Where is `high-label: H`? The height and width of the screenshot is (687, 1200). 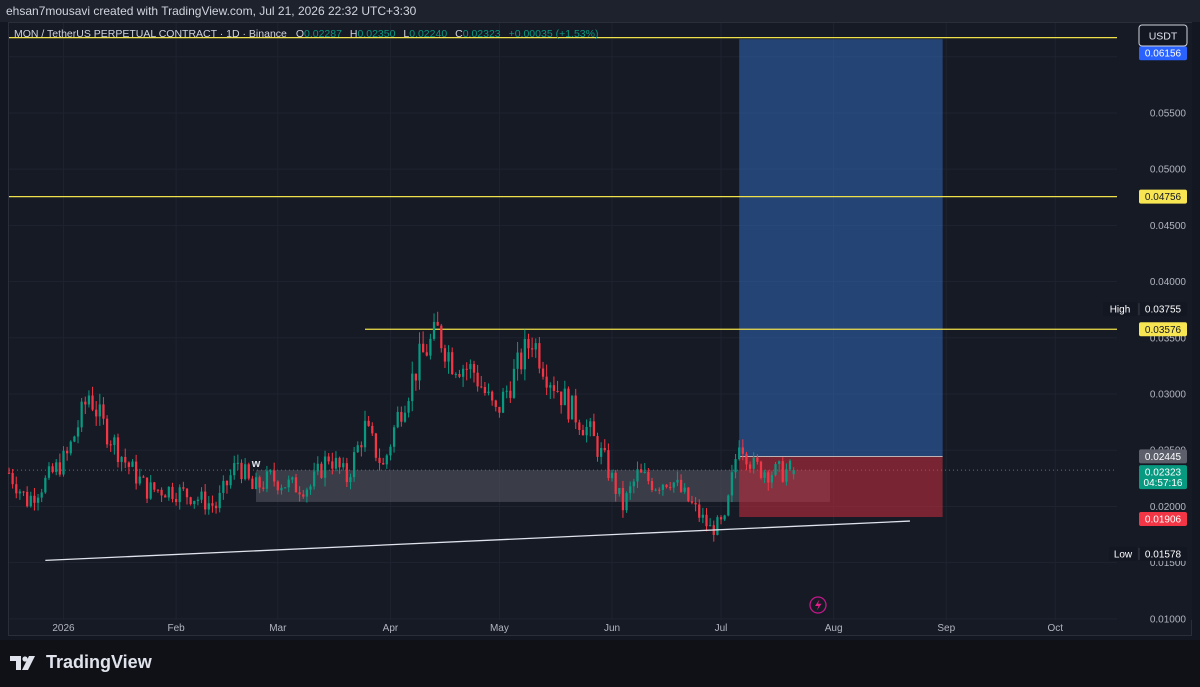 high-label: H is located at coordinates (354, 34).